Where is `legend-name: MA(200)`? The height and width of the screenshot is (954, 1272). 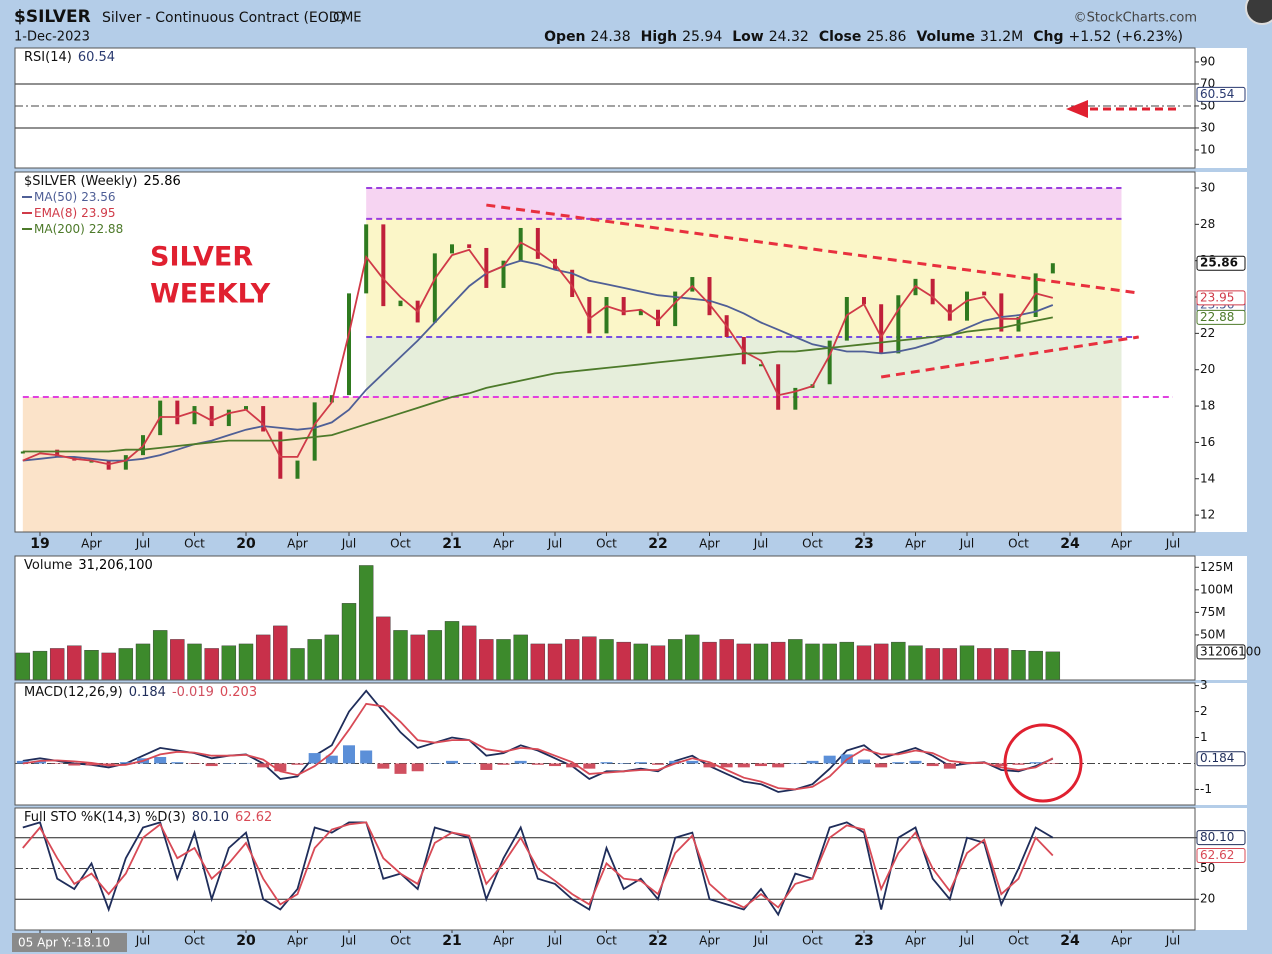 legend-name: MA(200) is located at coordinates (59, 229).